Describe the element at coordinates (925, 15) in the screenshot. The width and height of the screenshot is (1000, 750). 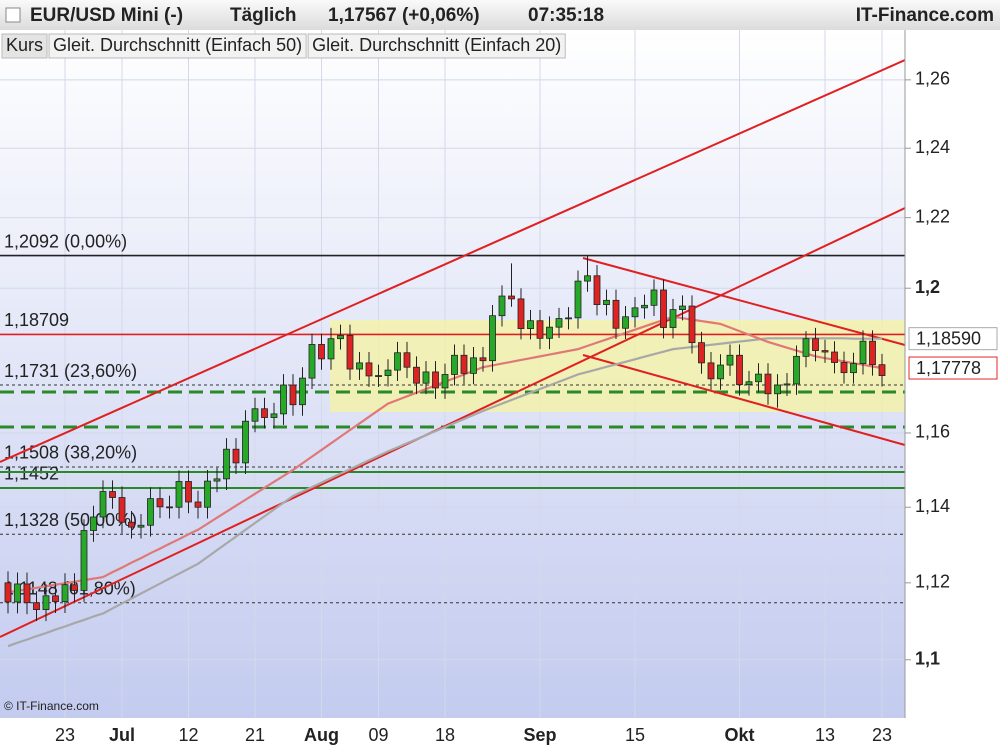
I see `brand: IT-Finance.com` at that location.